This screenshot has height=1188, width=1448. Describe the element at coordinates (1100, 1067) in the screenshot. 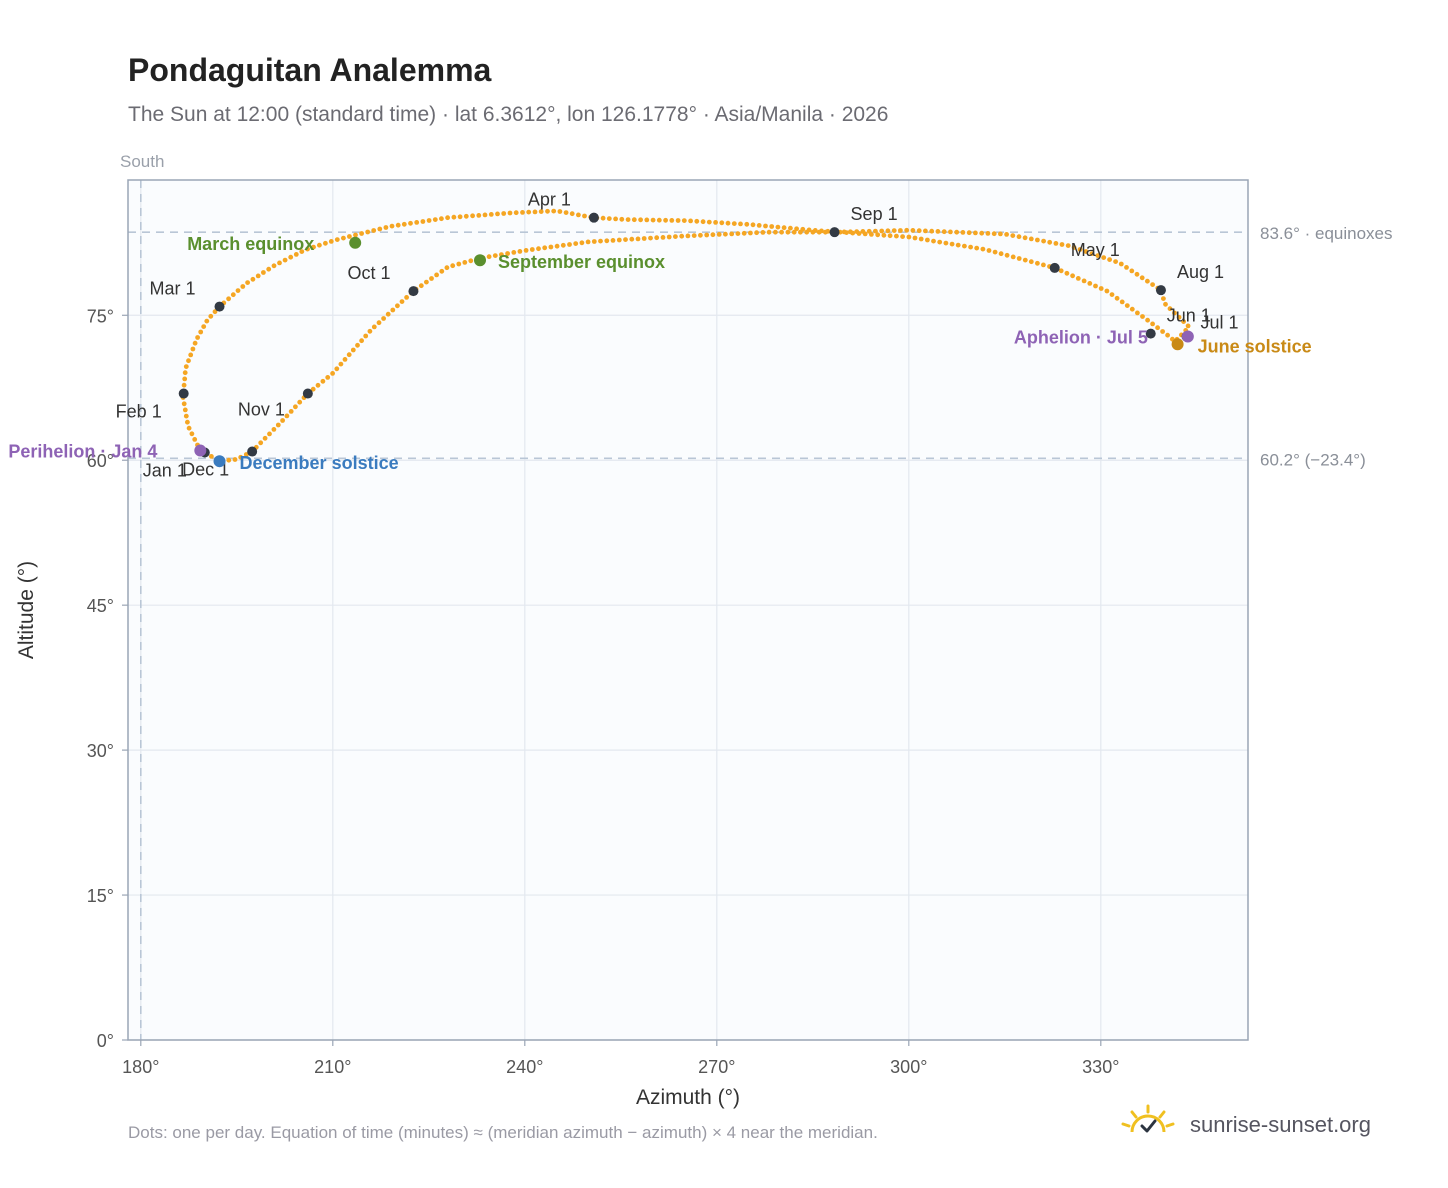

I see `x-tick-label: 330°` at that location.